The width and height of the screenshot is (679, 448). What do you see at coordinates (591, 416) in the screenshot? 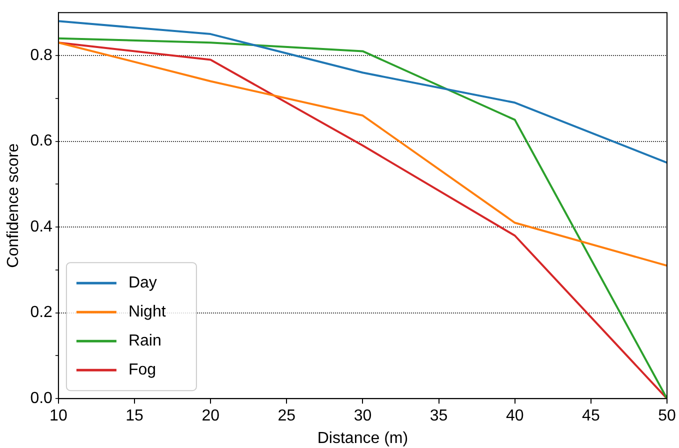
I see `x-tick-label: 45` at bounding box center [591, 416].